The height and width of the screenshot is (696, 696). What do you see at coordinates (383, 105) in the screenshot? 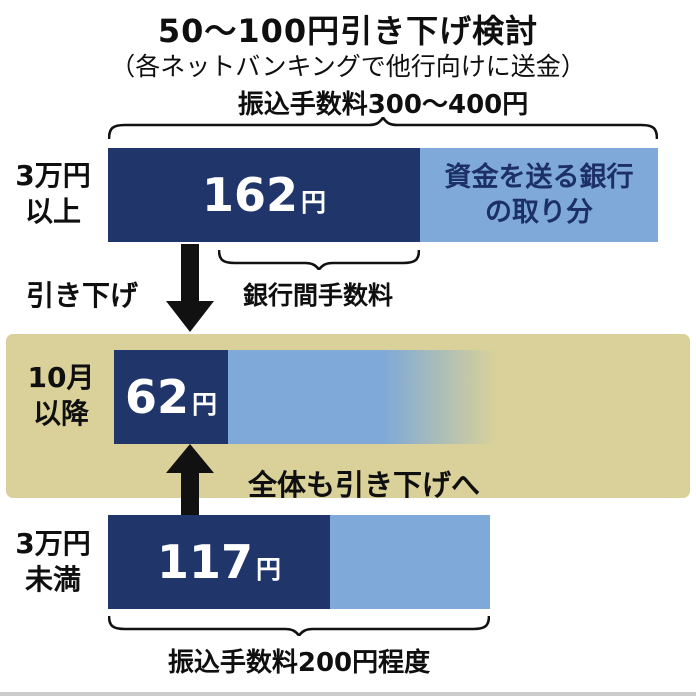
I see `total-fee-high-label: 振込手数料300～400円` at bounding box center [383, 105].